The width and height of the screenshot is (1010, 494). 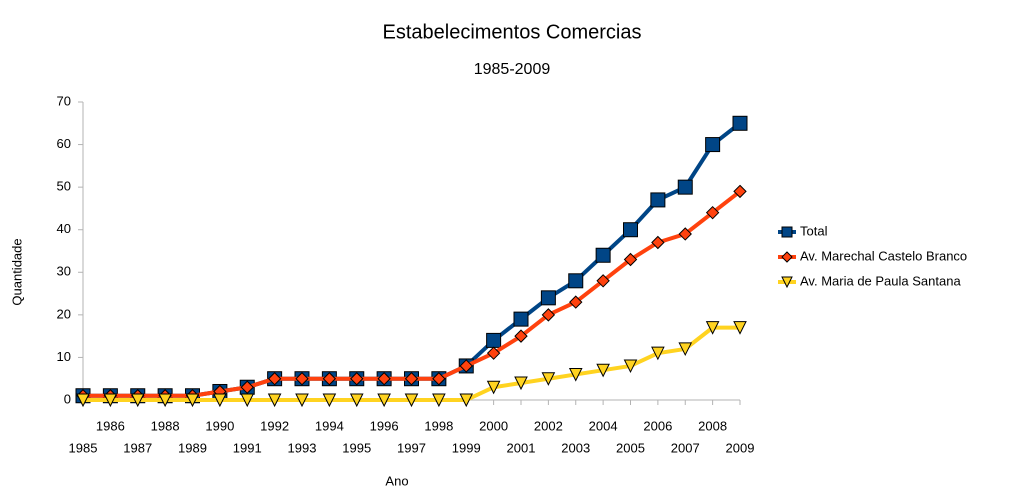 I want to click on y-axis-title: Quantidade, so click(x=16, y=271).